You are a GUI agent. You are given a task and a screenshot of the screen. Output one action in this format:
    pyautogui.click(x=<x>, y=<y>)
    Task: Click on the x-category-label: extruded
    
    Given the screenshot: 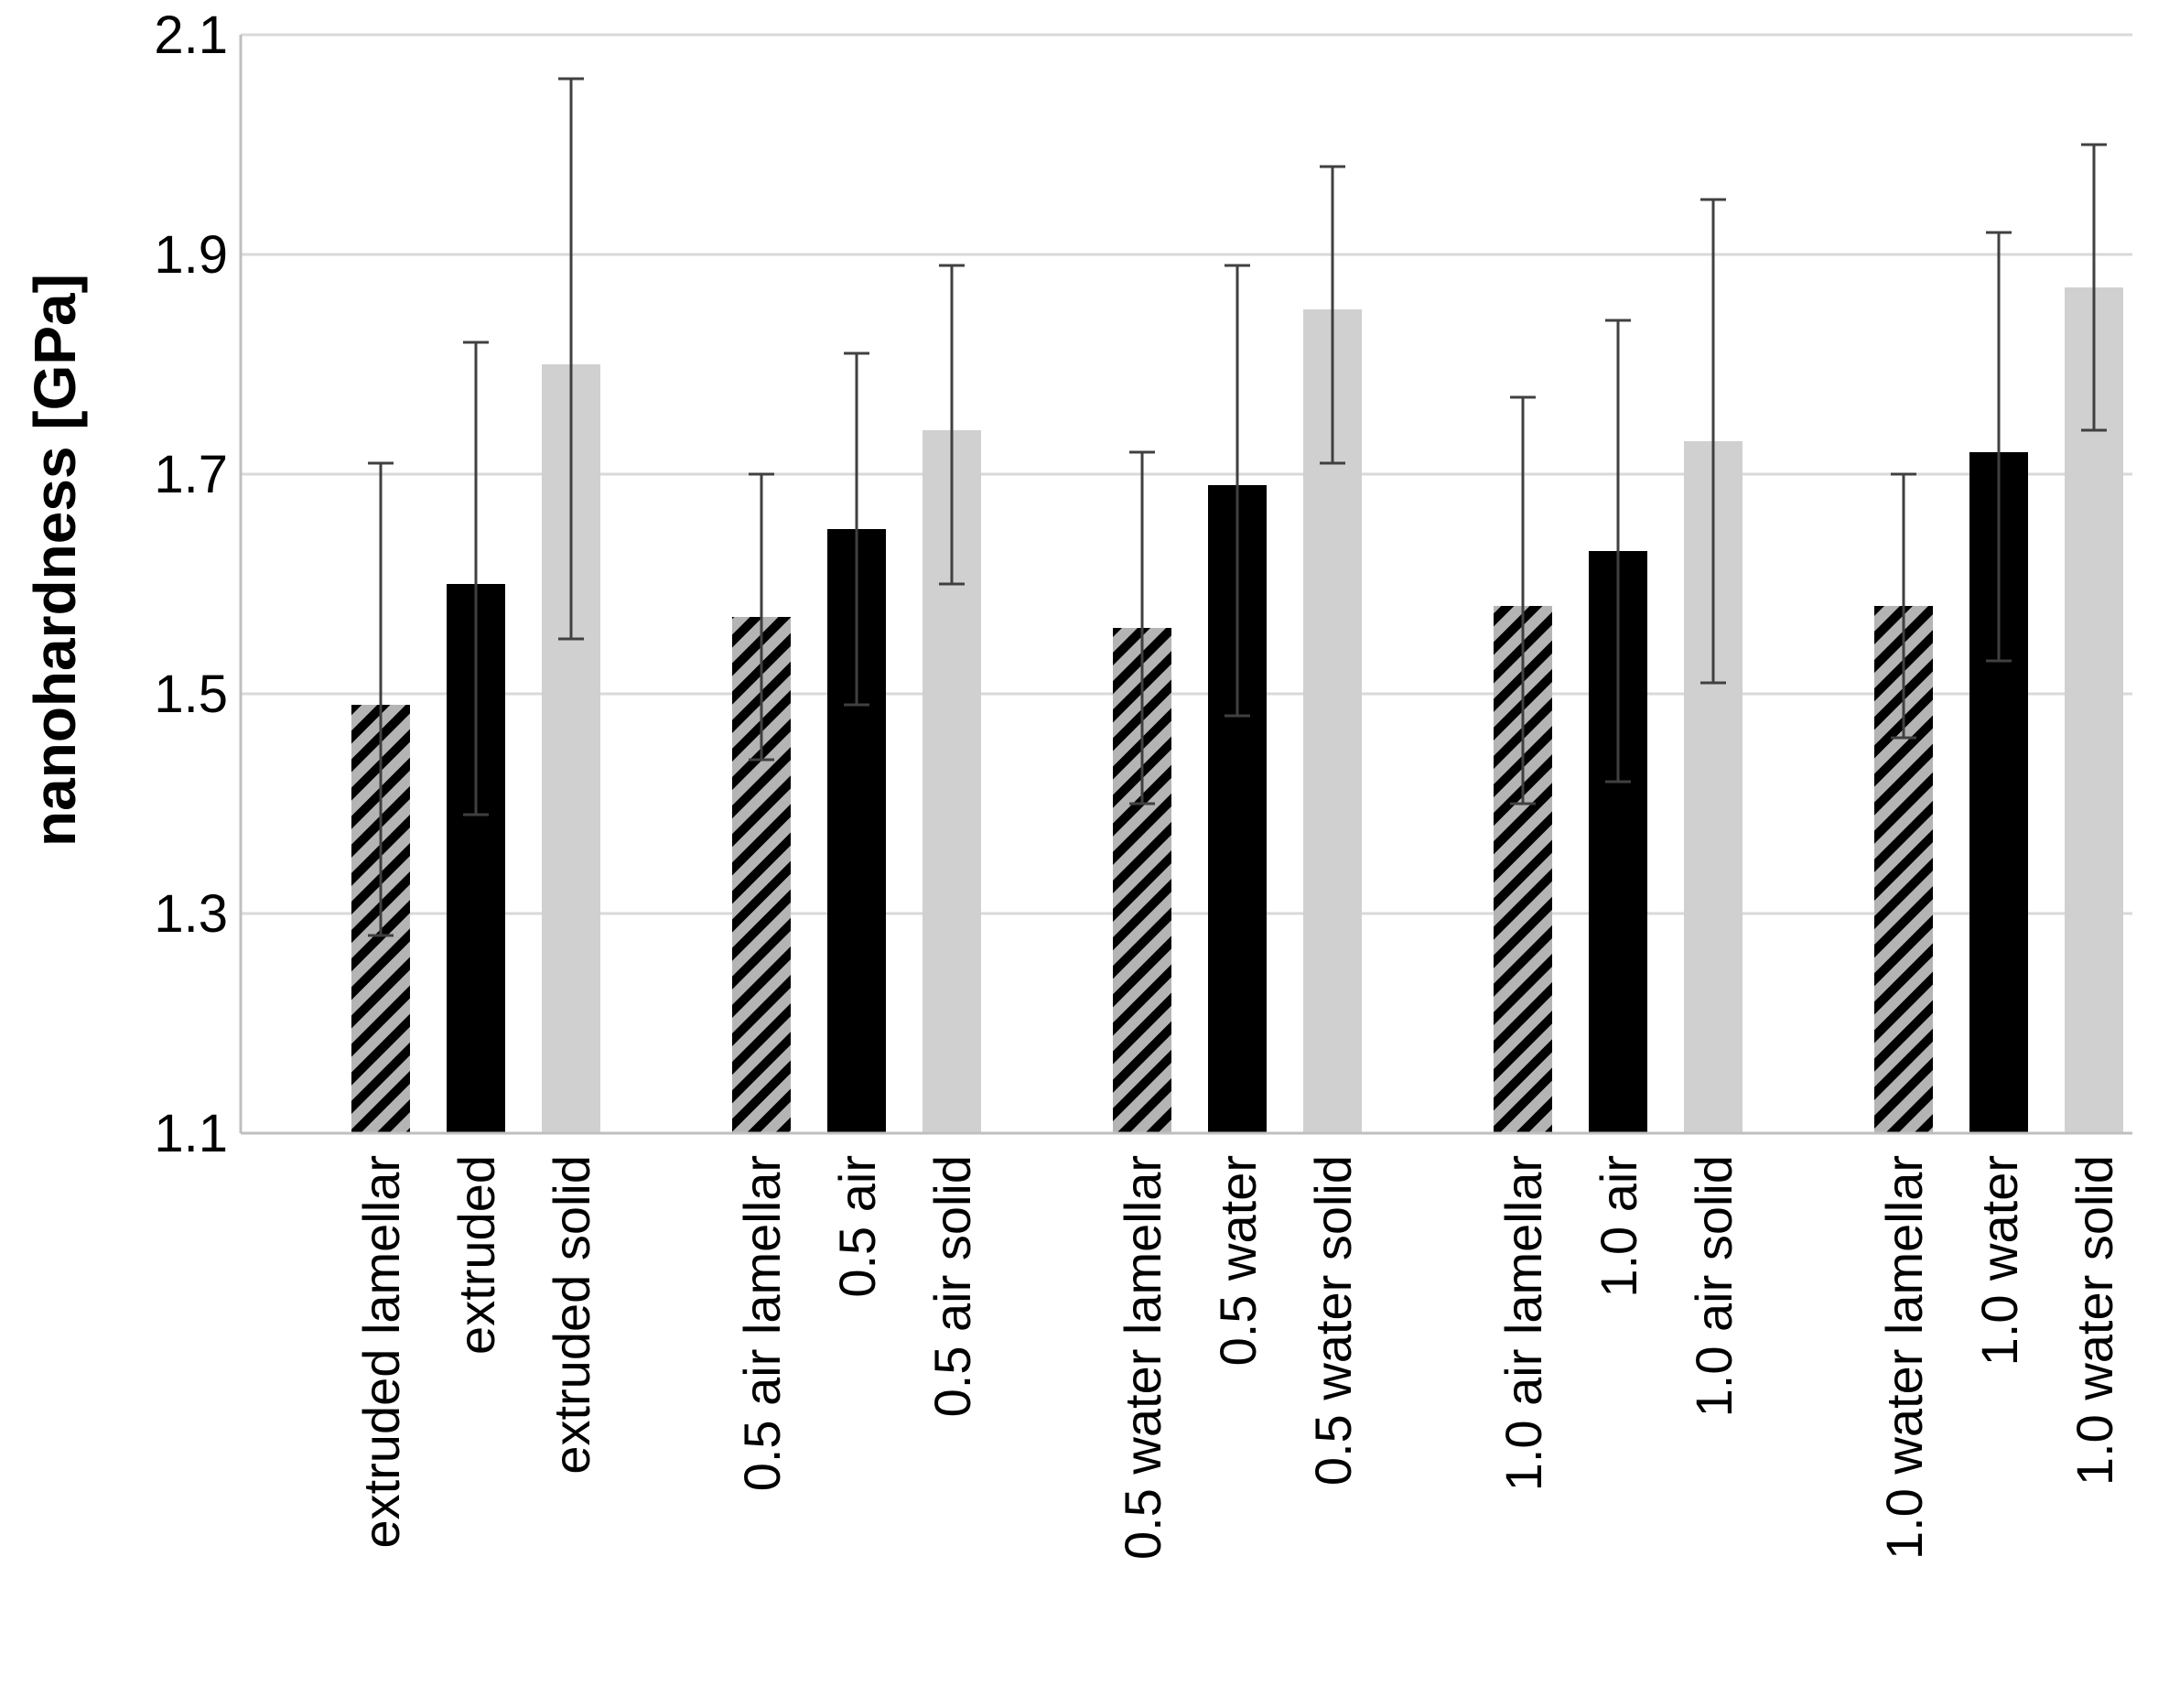 What is the action you would take?
    pyautogui.click(x=477, y=1255)
    